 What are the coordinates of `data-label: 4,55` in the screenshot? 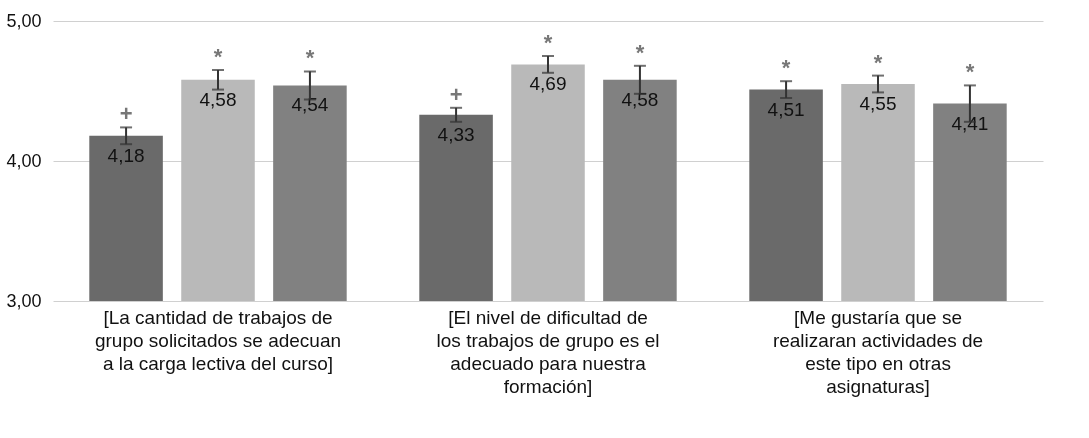 It's located at (878, 103).